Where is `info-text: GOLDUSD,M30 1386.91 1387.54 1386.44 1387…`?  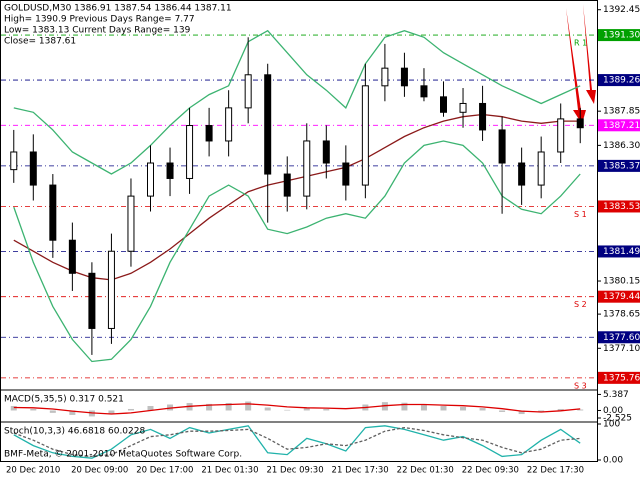 info-text: GOLDUSD,M30 1386.91 1387.54 1386.44 1387… is located at coordinates (118, 9).